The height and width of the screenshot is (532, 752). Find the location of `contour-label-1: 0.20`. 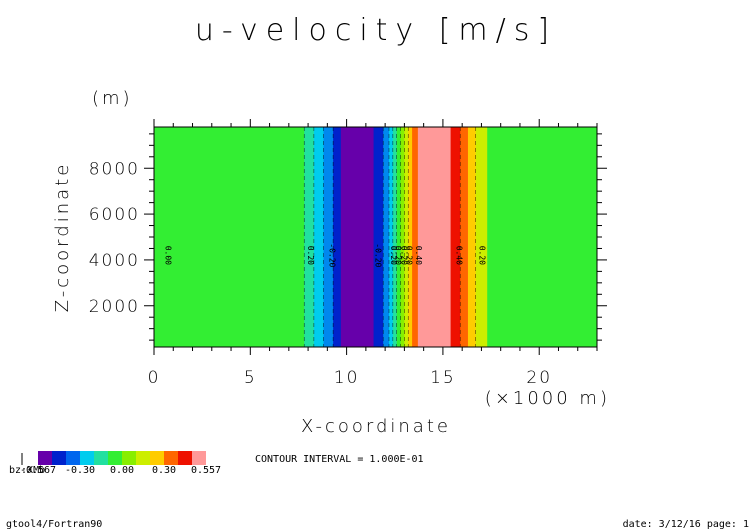

contour-label-1: 0.20 is located at coordinates (310, 255).